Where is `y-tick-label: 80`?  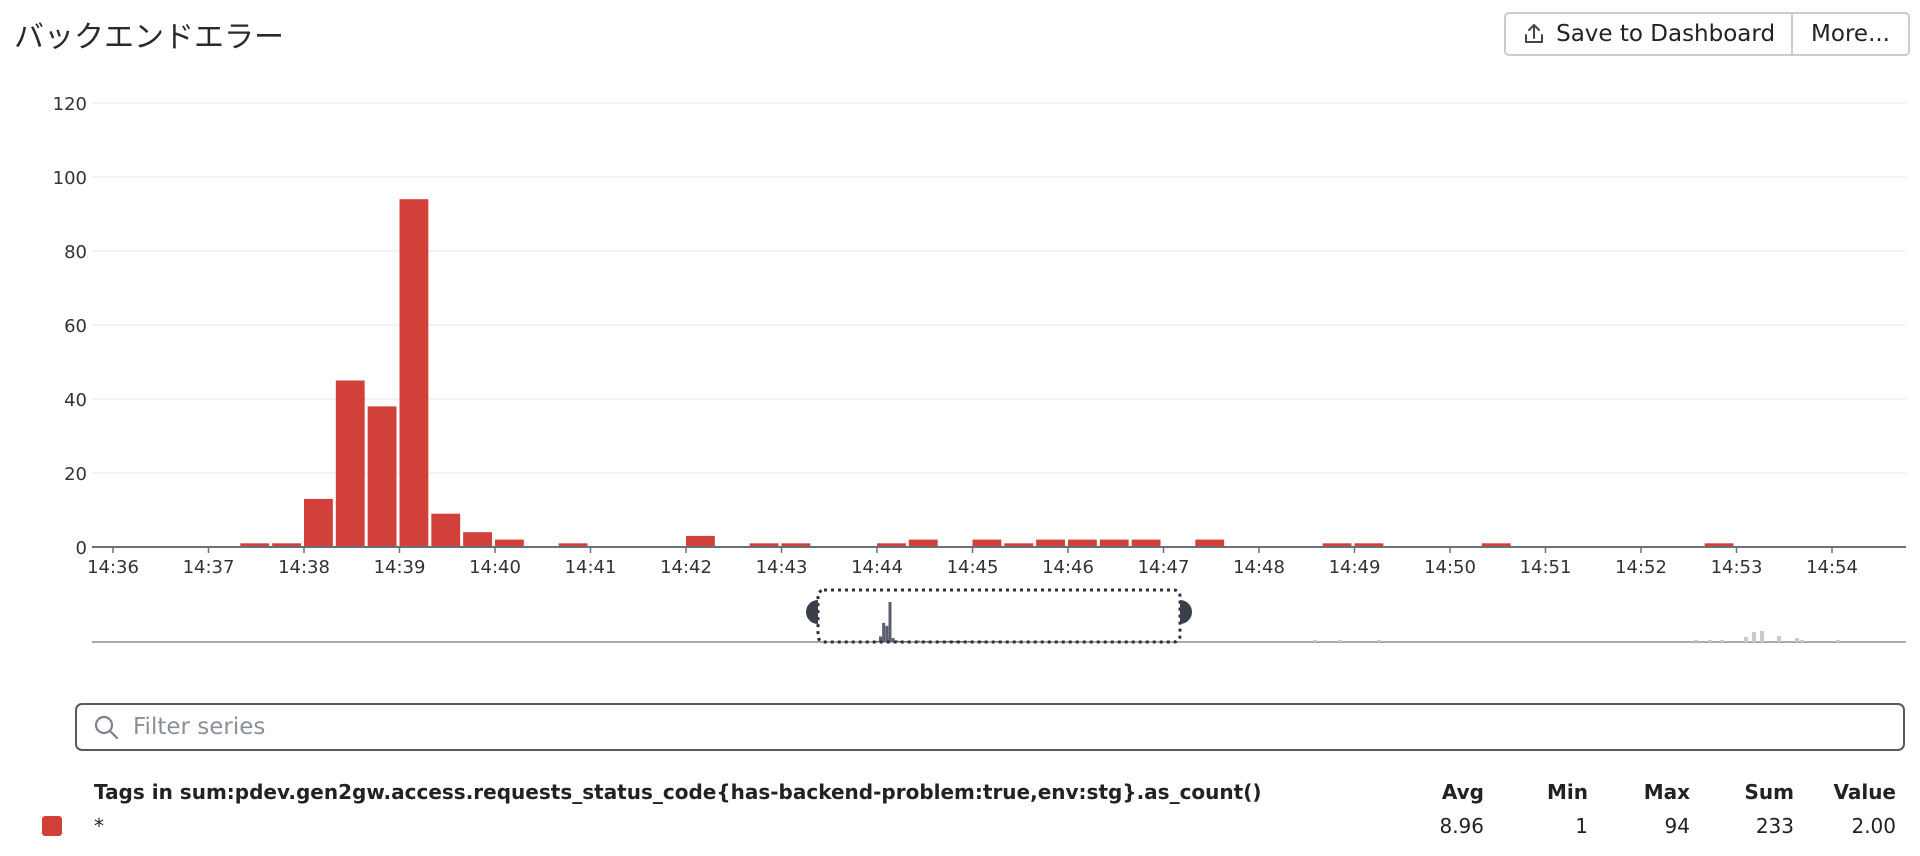 y-tick-label: 80 is located at coordinates (75, 252).